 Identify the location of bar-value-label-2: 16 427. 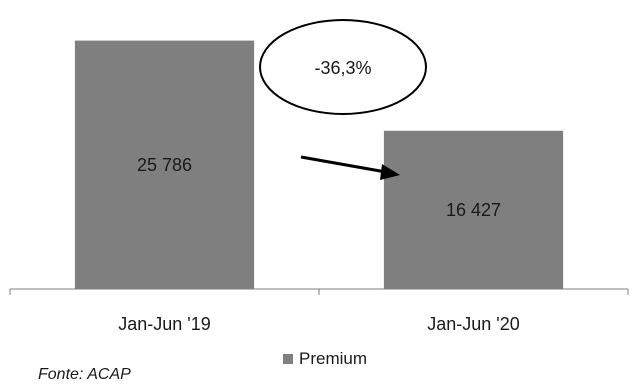
(473, 210).